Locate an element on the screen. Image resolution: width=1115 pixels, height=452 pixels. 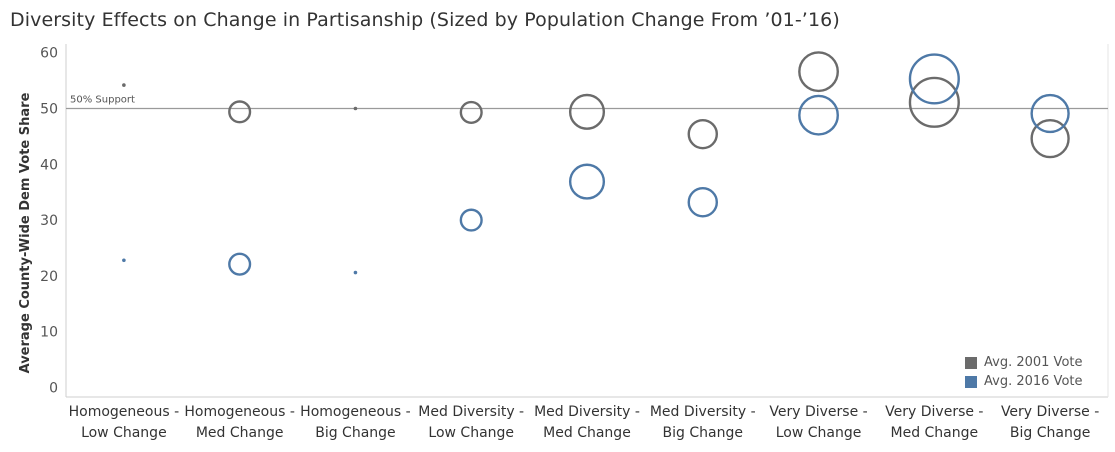
y-tick-label: 0 is located at coordinates (53, 389).